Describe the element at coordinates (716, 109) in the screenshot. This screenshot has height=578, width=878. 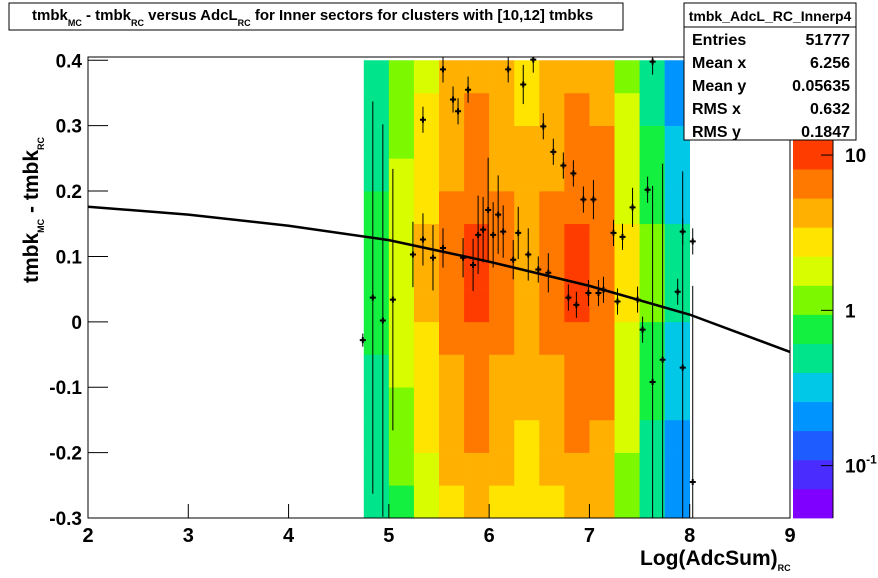
I see `stats-label: RMS x` at that location.